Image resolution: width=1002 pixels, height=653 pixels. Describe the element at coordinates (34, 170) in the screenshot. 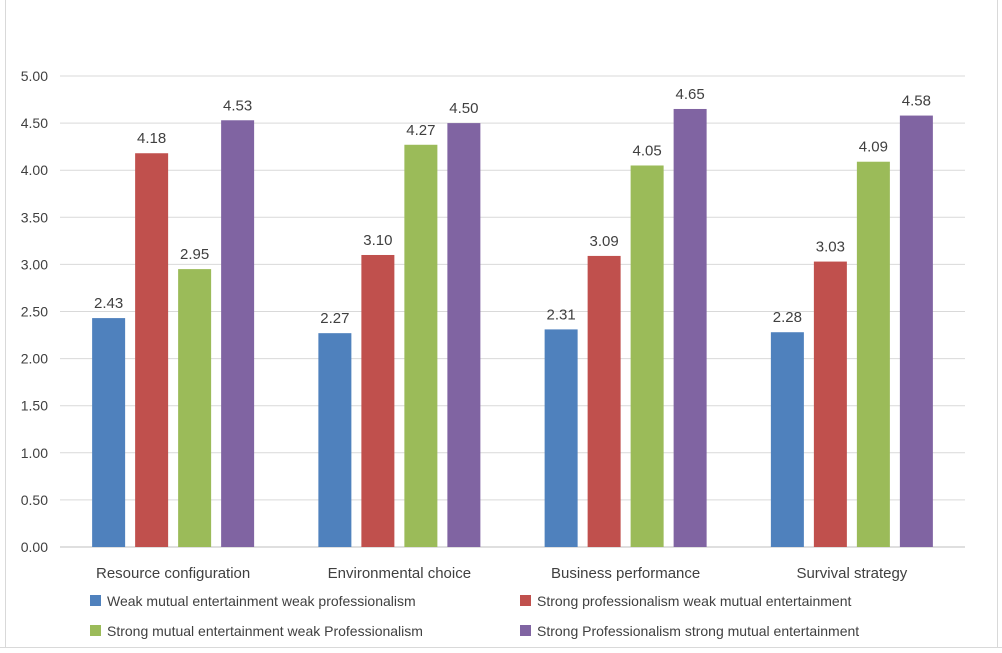

I see `y-tick-label: 4.00` at that location.